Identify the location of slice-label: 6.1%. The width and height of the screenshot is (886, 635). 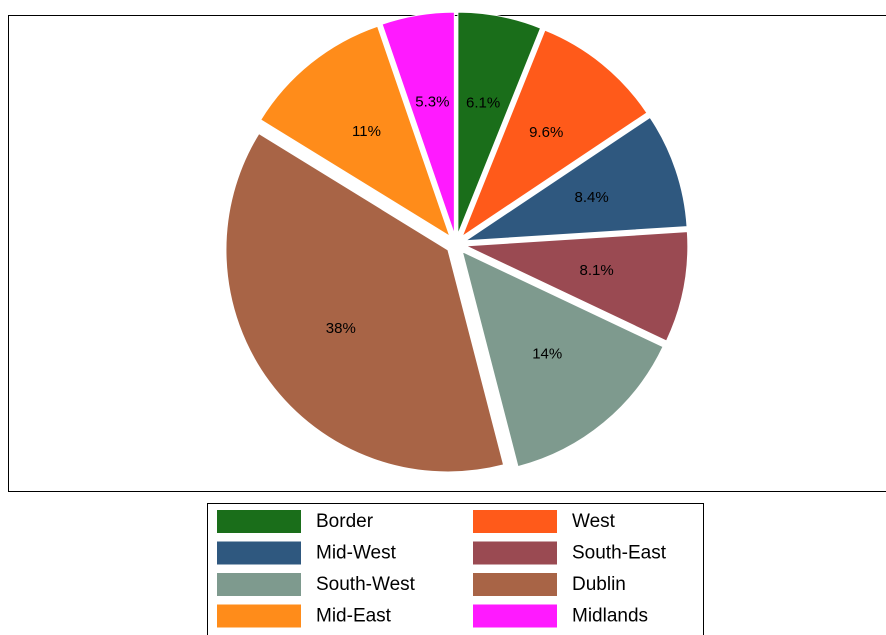
(483, 102).